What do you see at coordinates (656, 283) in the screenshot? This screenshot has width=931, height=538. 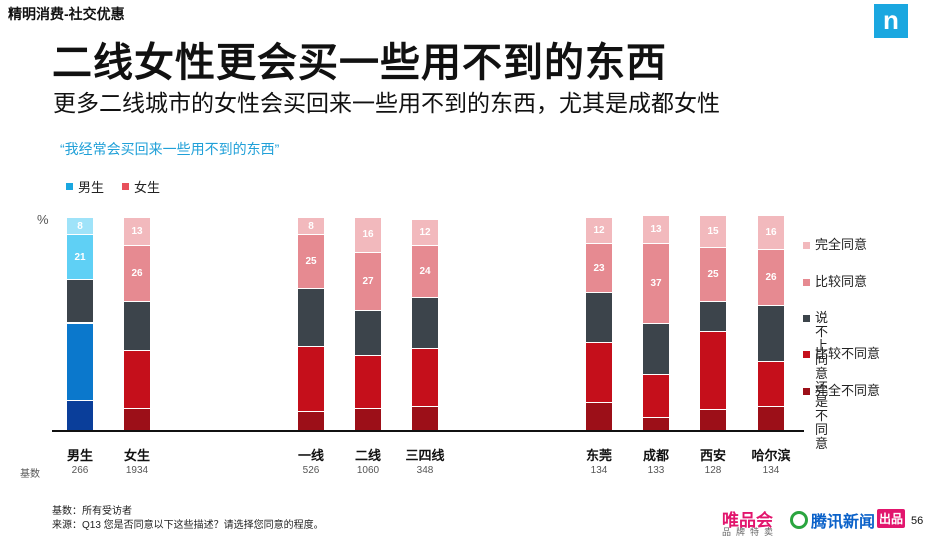 I see `bar-value-label: 37` at bounding box center [656, 283].